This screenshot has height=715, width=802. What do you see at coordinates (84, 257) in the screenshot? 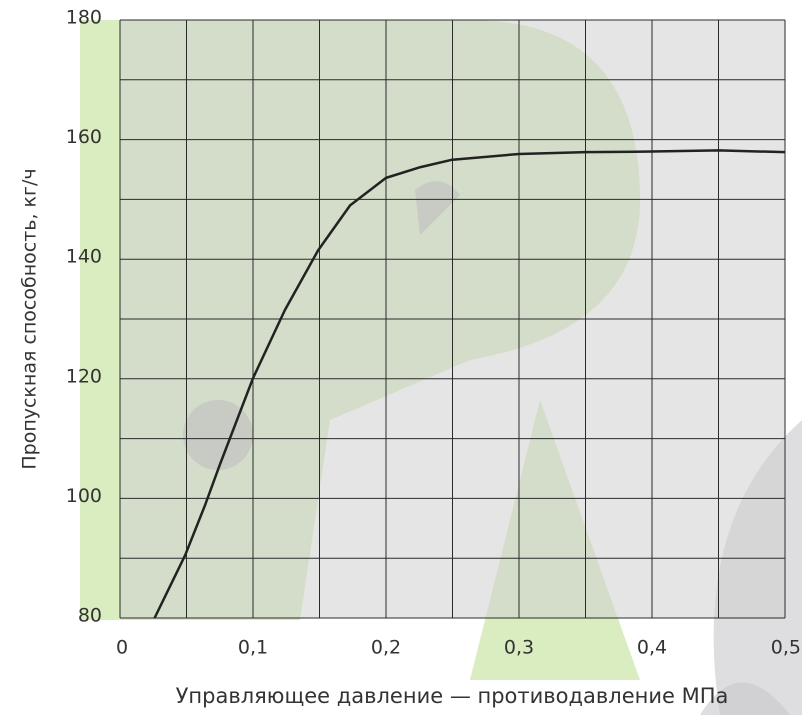
I see `y-tick-label: 140` at bounding box center [84, 257].